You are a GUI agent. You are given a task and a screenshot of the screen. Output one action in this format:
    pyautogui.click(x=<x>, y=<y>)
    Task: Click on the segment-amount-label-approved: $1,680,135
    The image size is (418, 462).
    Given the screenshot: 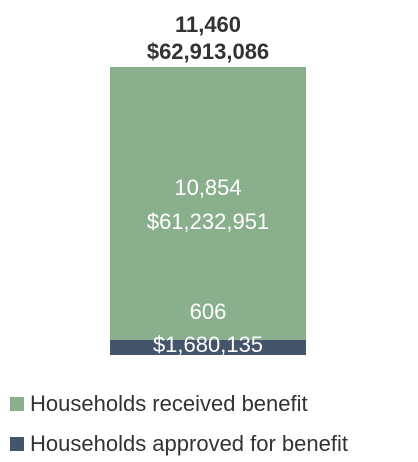 What is the action you would take?
    pyautogui.click(x=208, y=344)
    